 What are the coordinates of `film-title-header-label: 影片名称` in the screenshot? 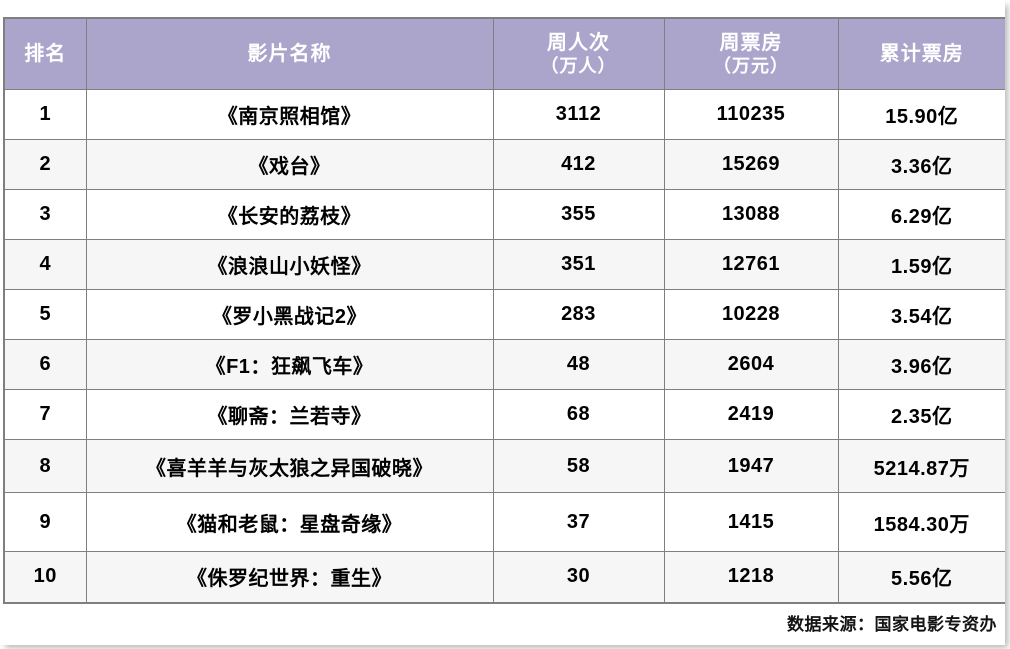 It's located at (289, 53).